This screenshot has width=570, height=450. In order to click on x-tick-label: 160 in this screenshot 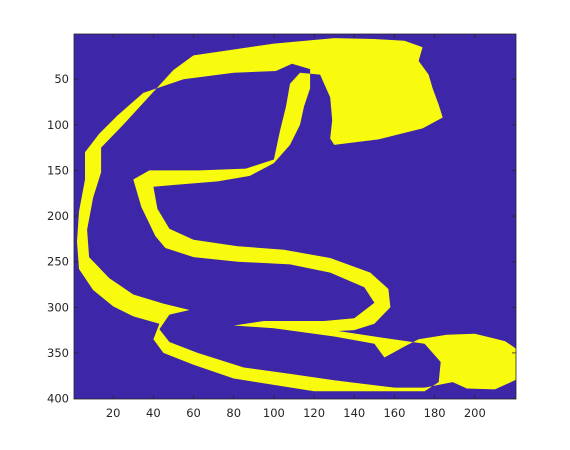, I will do `click(394, 413)`.